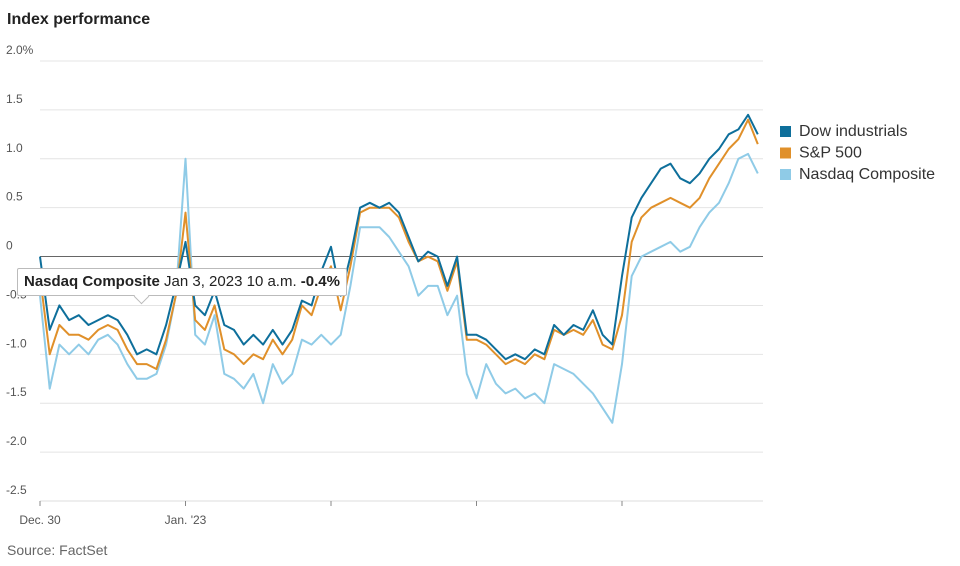  What do you see at coordinates (320, 281) in the screenshot?
I see `tooltip-value: -0.4%` at bounding box center [320, 281].